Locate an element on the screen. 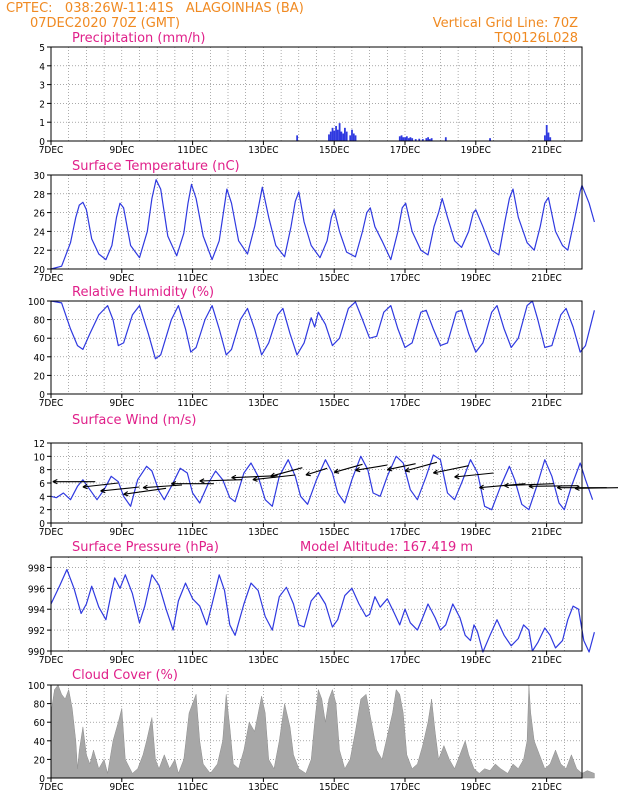 The height and width of the screenshot is (800, 618). cloud-title: Cloud Cover (%) is located at coordinates (125, 675).